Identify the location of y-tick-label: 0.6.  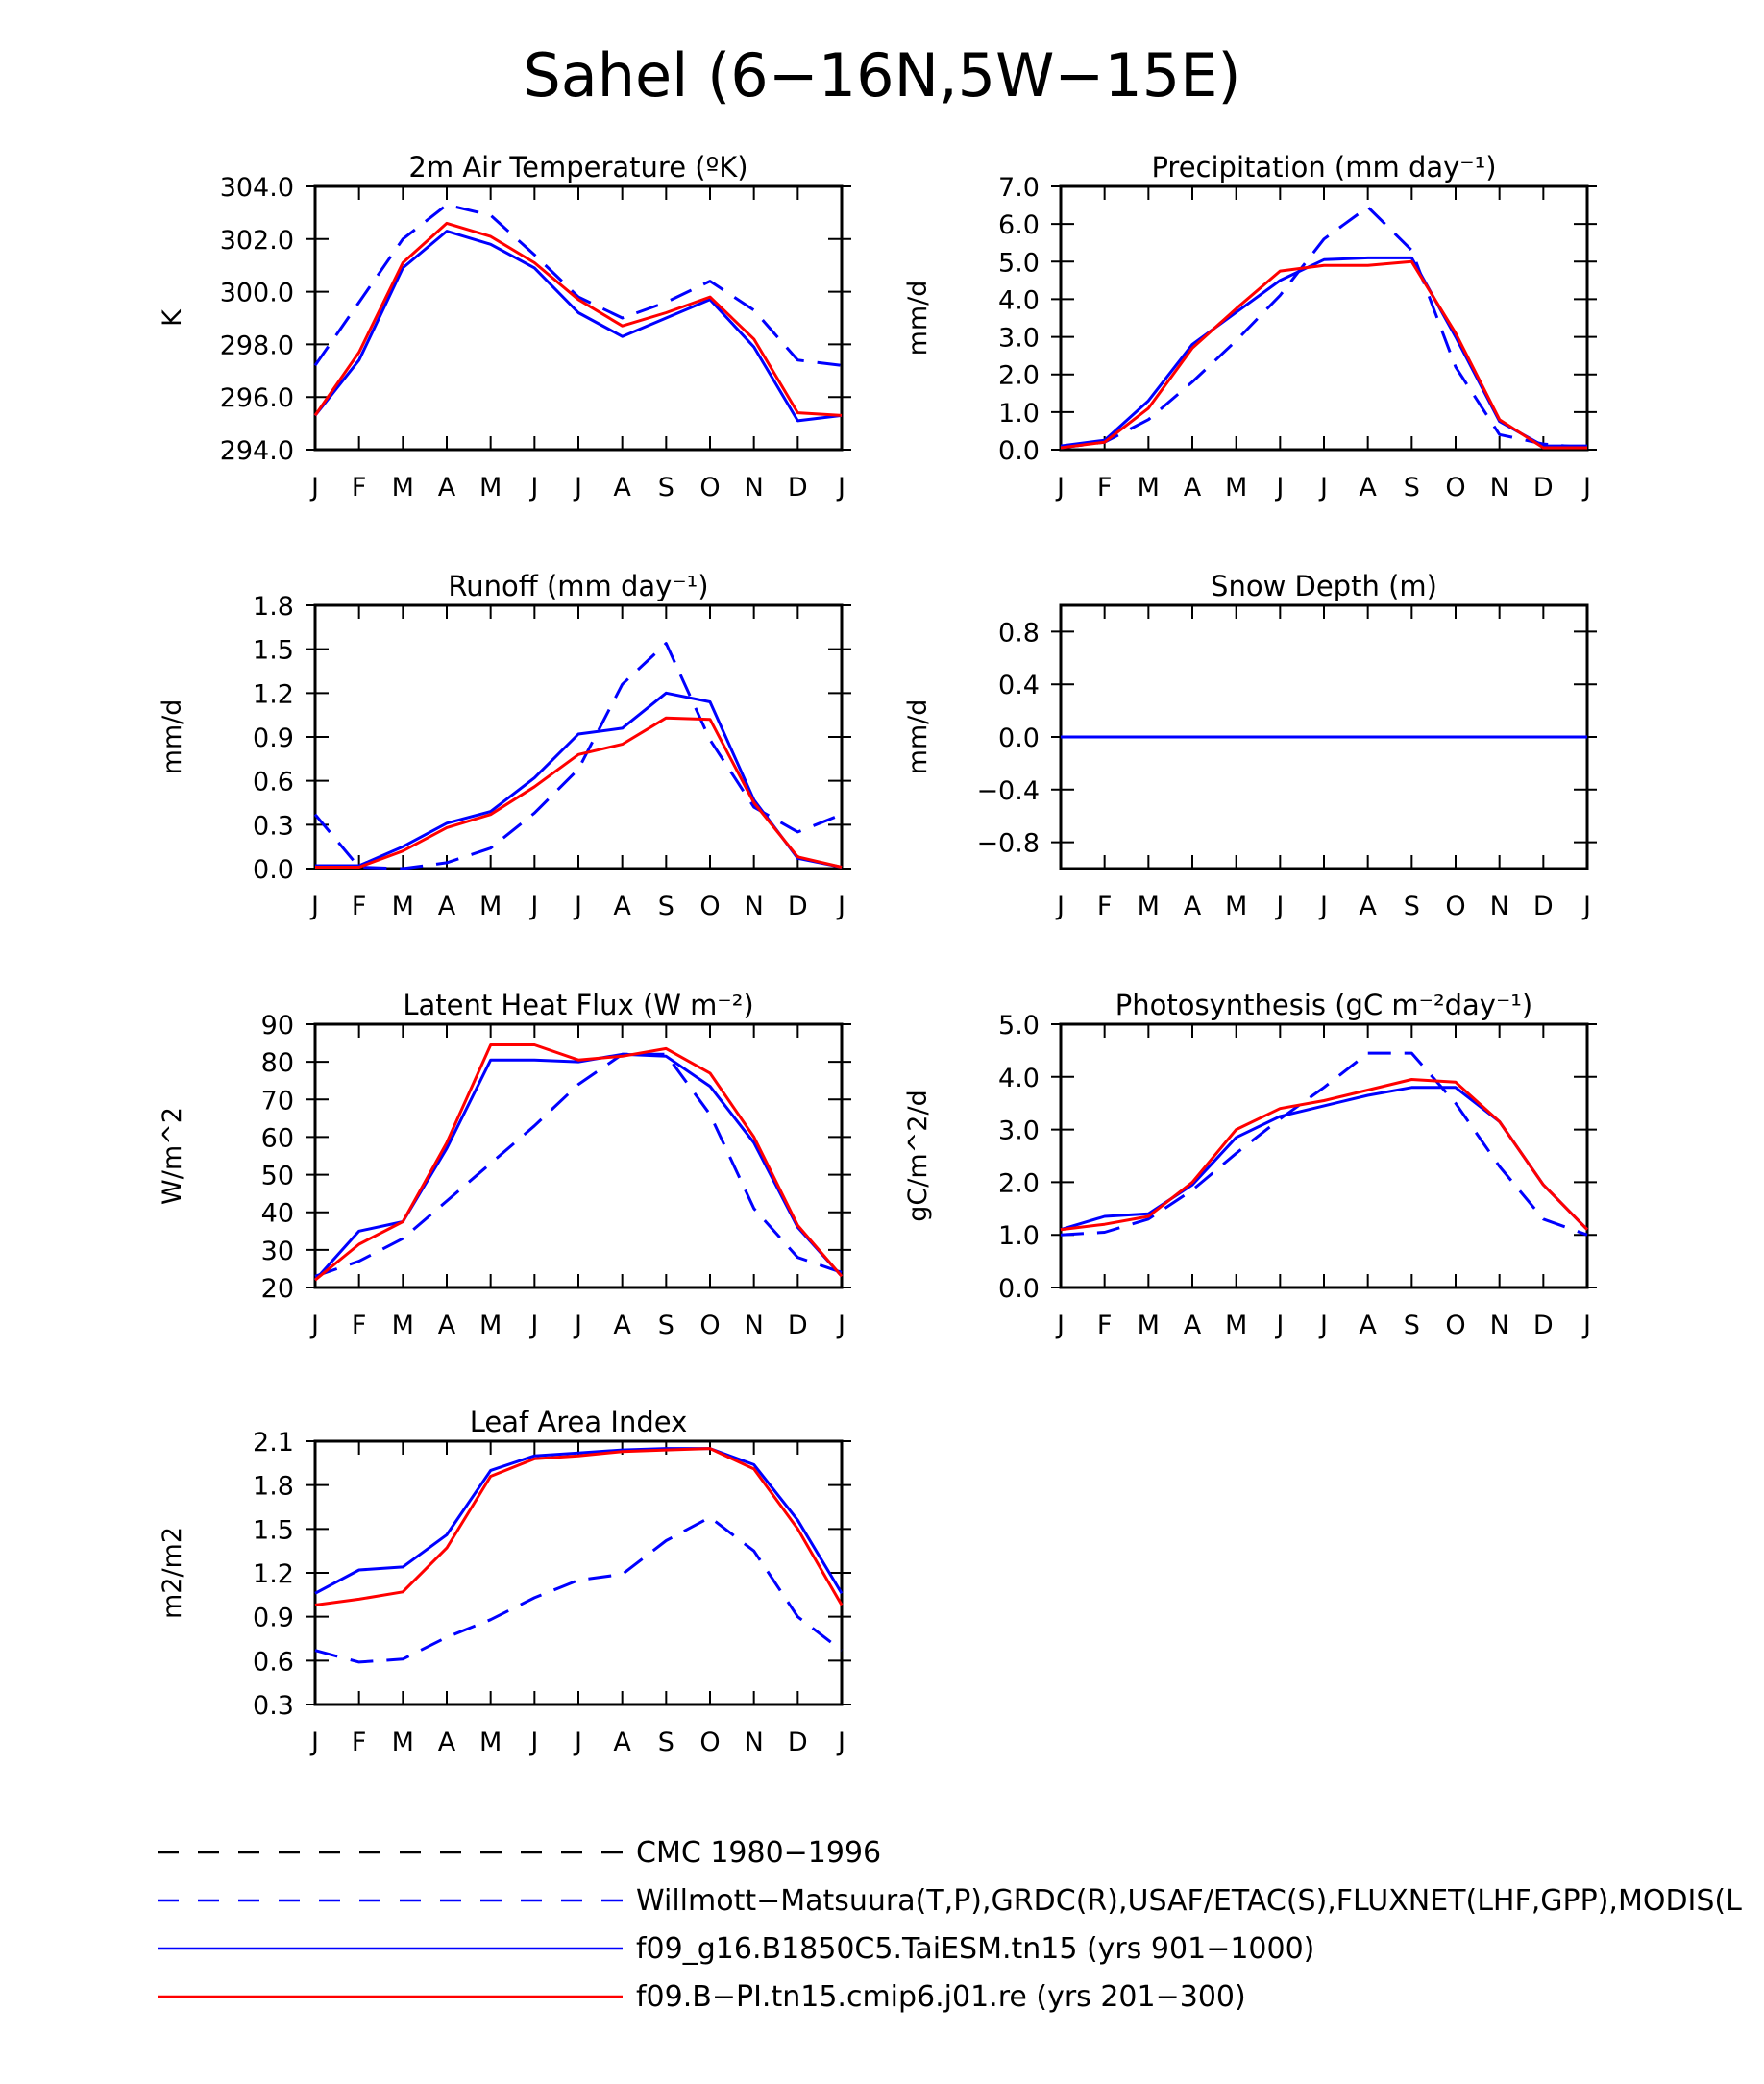
(273, 782).